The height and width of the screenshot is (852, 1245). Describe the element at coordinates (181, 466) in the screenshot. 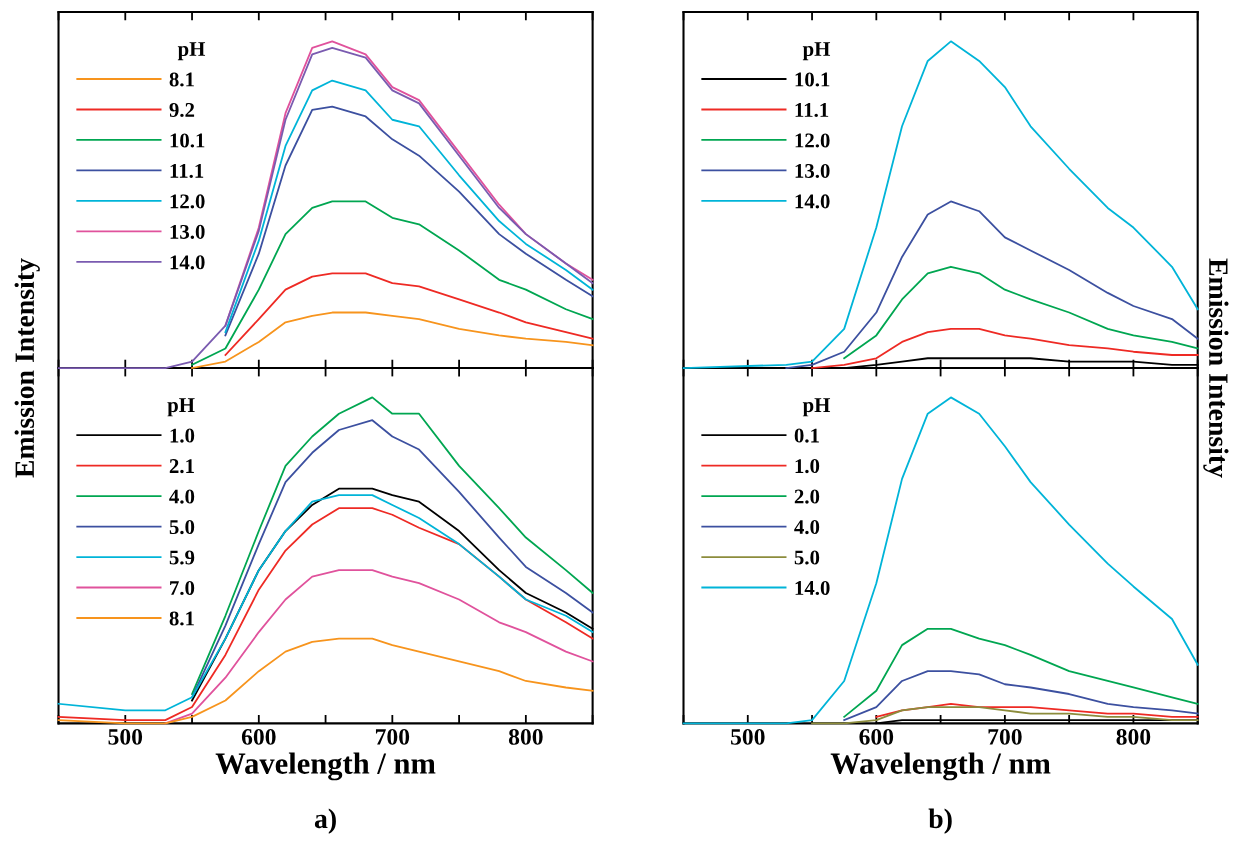

I see `legend-label: 2.1` at that location.